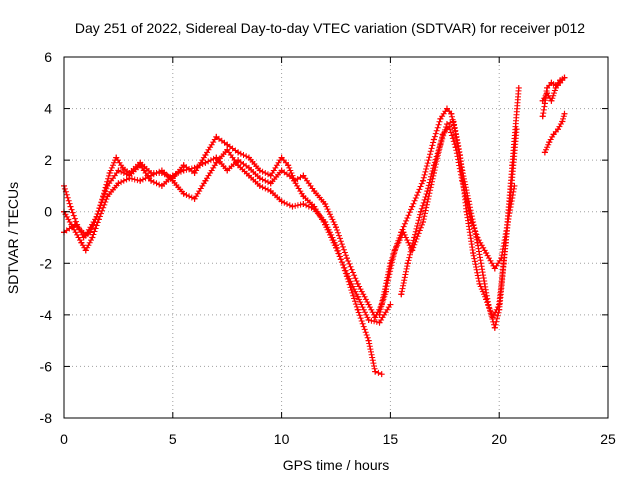 This screenshot has height=480, width=640. What do you see at coordinates (46, 366) in the screenshot?
I see `y-tick-label: -6` at bounding box center [46, 366].